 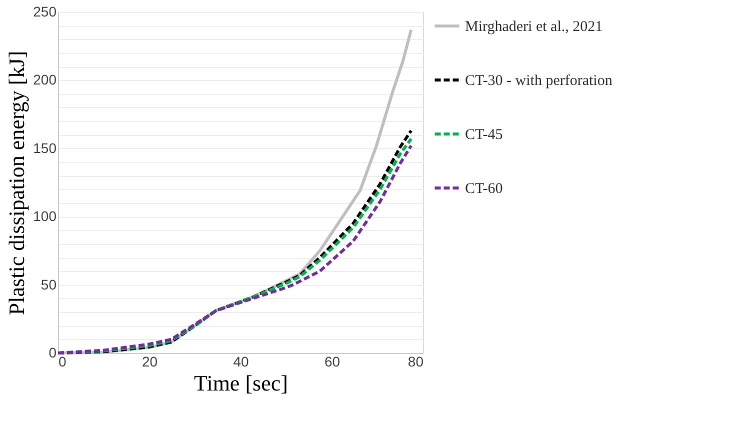 I want to click on legend-label: Mirghaderi et al., 2021, so click(x=534, y=27).